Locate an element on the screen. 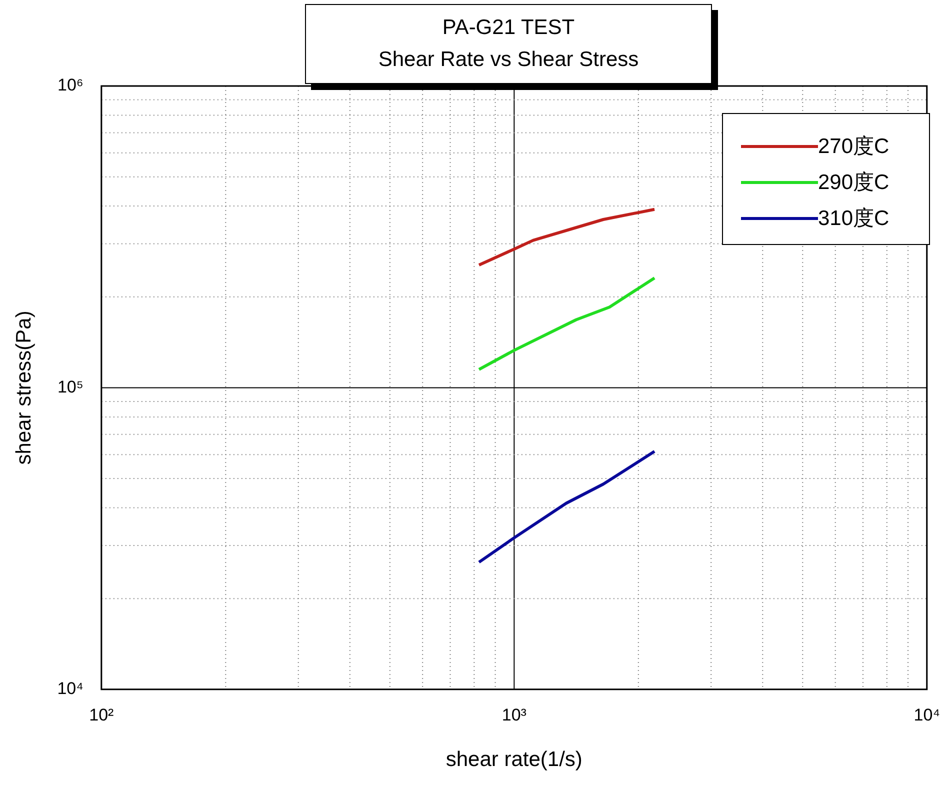  y-tick-label: 10⁵ is located at coordinates (70, 386).